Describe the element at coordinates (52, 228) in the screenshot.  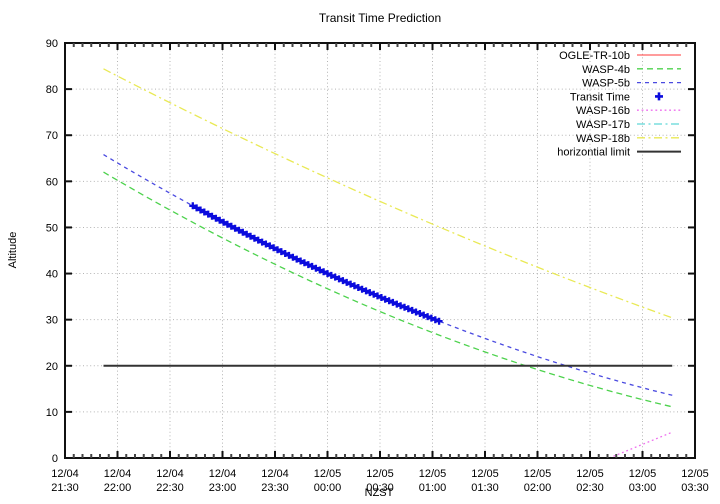
I see `y-tick-label: 50` at that location.